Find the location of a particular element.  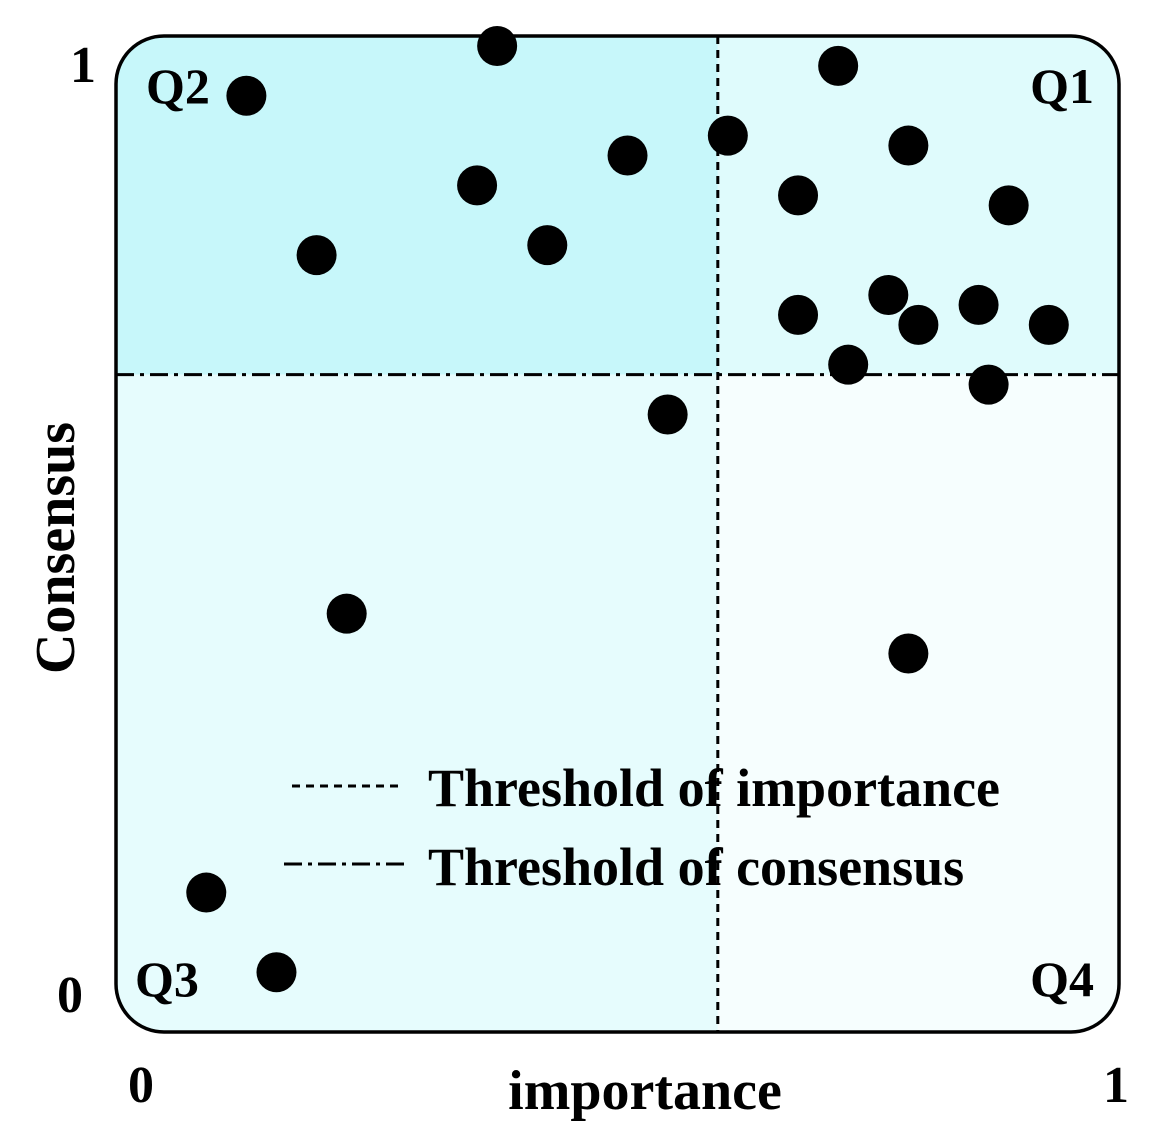

x-tick-left: 0 is located at coordinates (141, 1085).